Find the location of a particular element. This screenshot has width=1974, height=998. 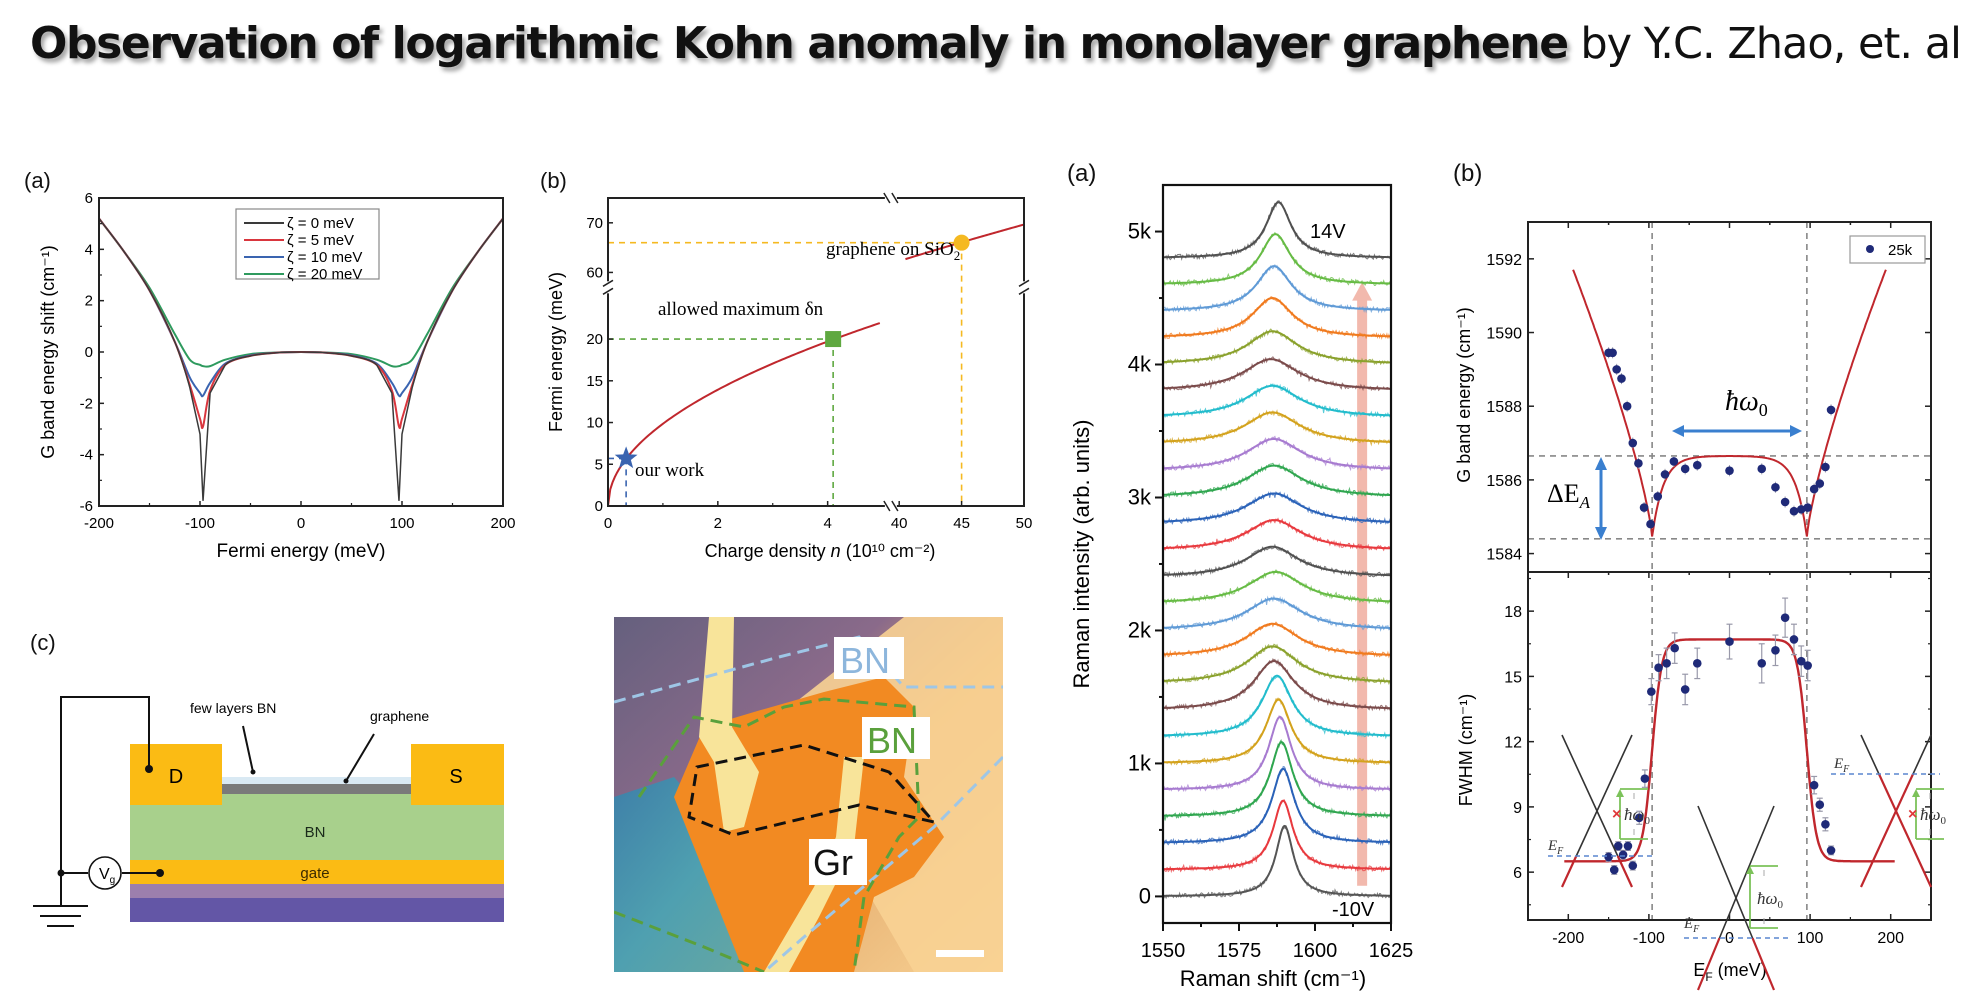

gate-arrow-head is located at coordinates (1362, 291).